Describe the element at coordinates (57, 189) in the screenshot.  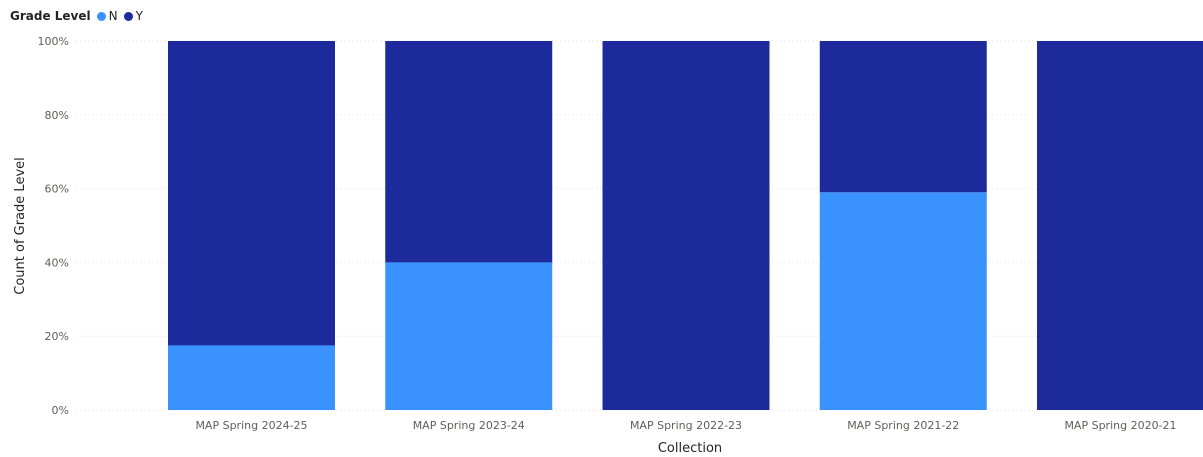
I see `y-tick-label: 60%` at that location.